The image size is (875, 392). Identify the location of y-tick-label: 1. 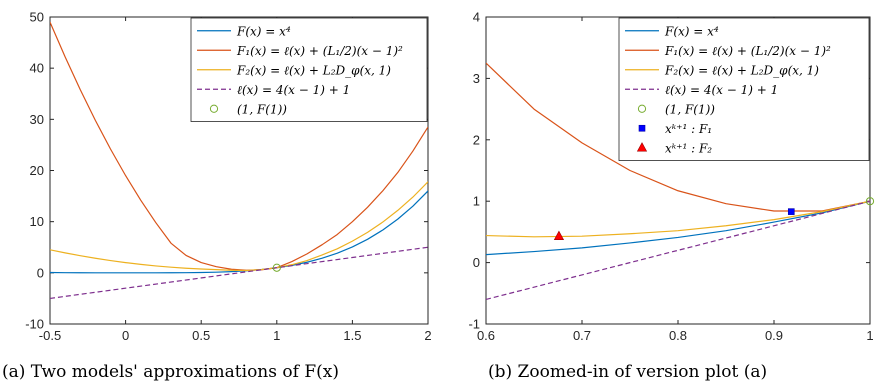
(476, 201).